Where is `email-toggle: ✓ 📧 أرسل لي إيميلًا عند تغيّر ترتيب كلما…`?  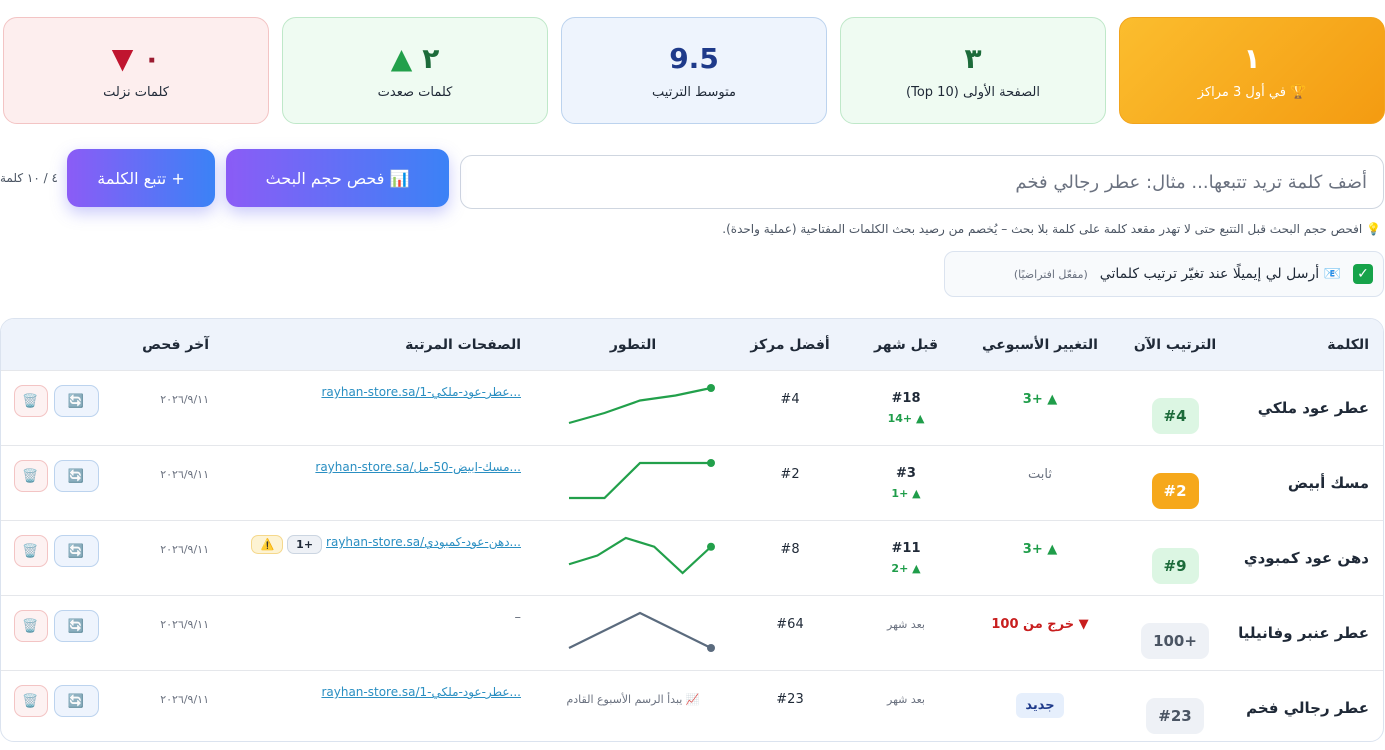
email-toggle: ✓ 📧 أرسل لي إيميلًا عند تغيّر ترتيب كلما… is located at coordinates (1164, 274).